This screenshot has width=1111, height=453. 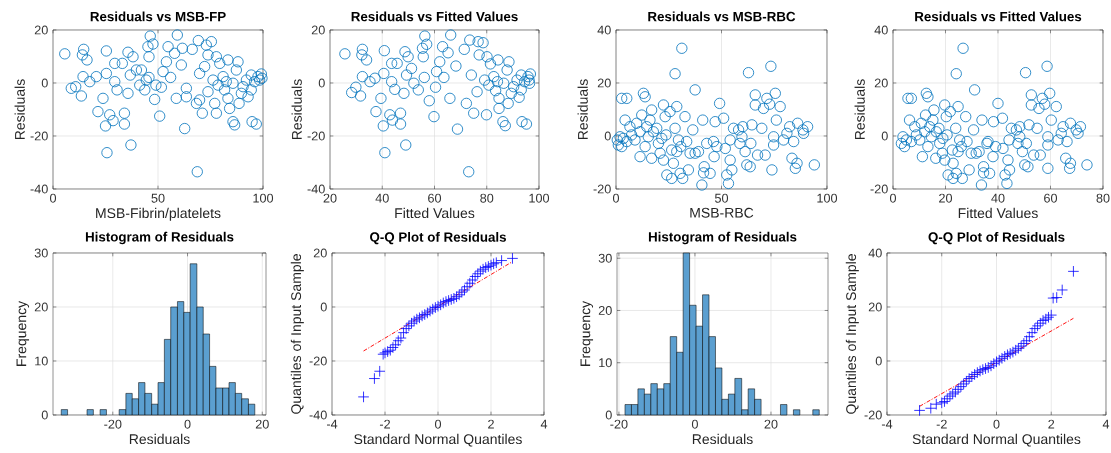 I want to click on x-axis-title: MSB-RBC, so click(x=722, y=212).